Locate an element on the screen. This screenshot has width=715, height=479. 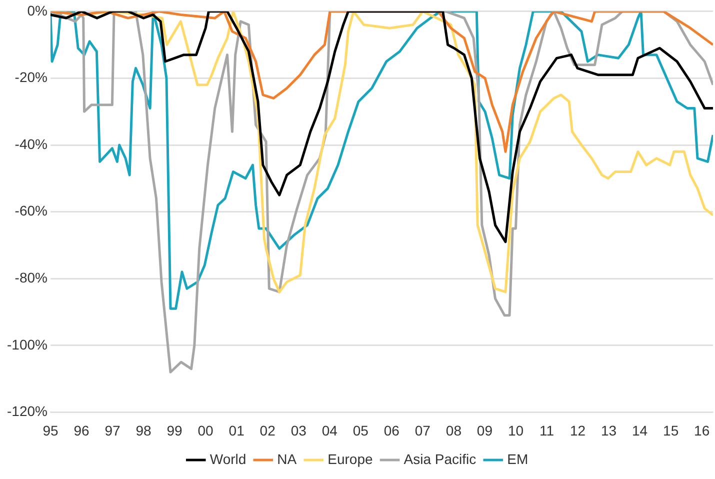
x-tick-label: 04 is located at coordinates (330, 430).